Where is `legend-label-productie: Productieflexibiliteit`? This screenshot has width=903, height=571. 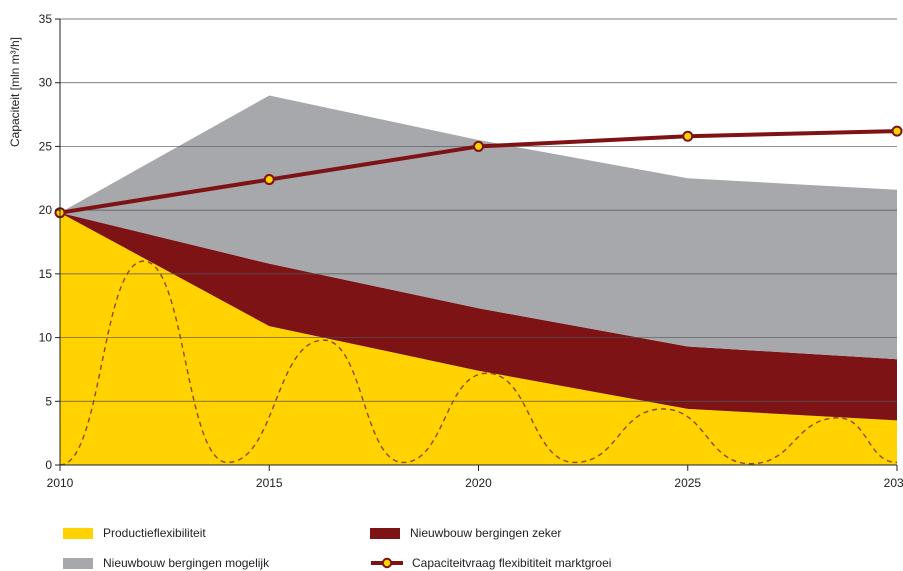
legend-label-productie: Productieflexibiliteit is located at coordinates (154, 533).